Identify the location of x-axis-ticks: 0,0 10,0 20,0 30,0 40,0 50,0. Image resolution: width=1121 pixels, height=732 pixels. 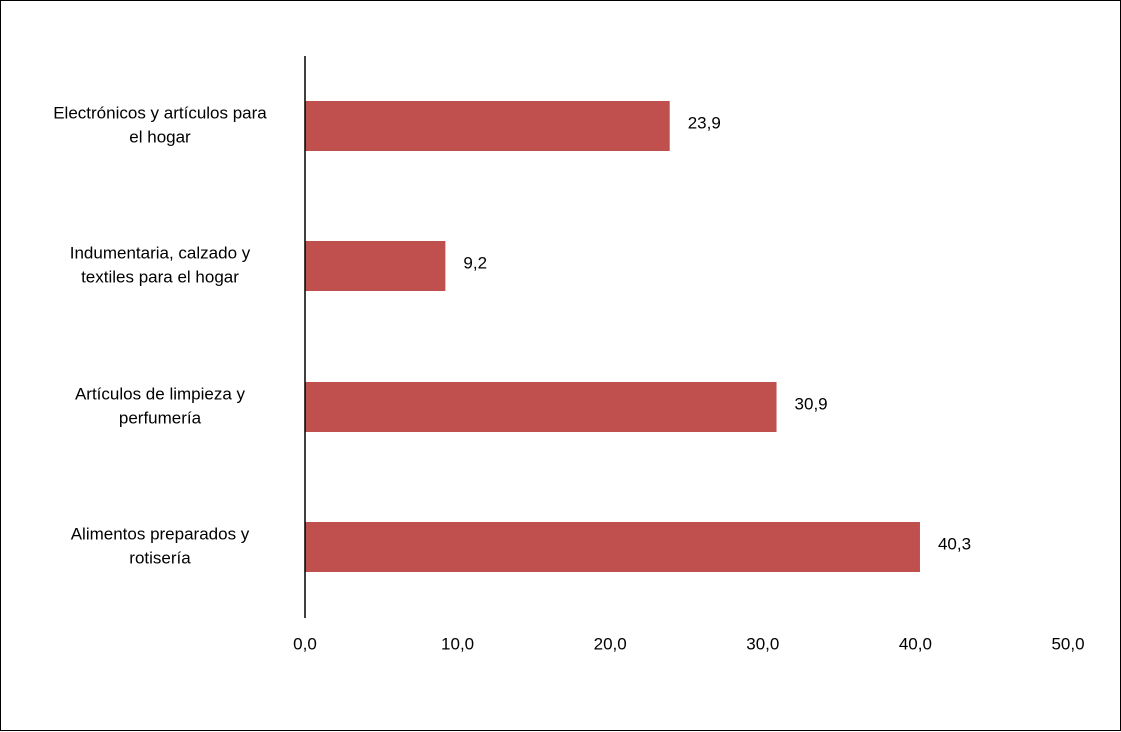
(688, 643).